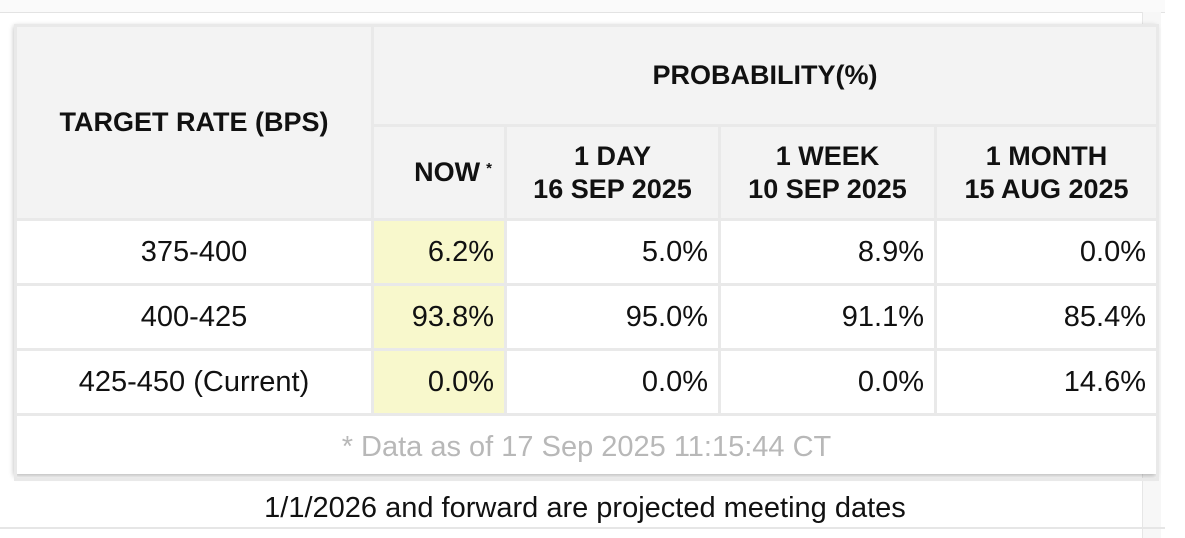  Describe the element at coordinates (194, 122) in the screenshot. I see `target-rate-header: TARGET RATE (BPS)` at that location.